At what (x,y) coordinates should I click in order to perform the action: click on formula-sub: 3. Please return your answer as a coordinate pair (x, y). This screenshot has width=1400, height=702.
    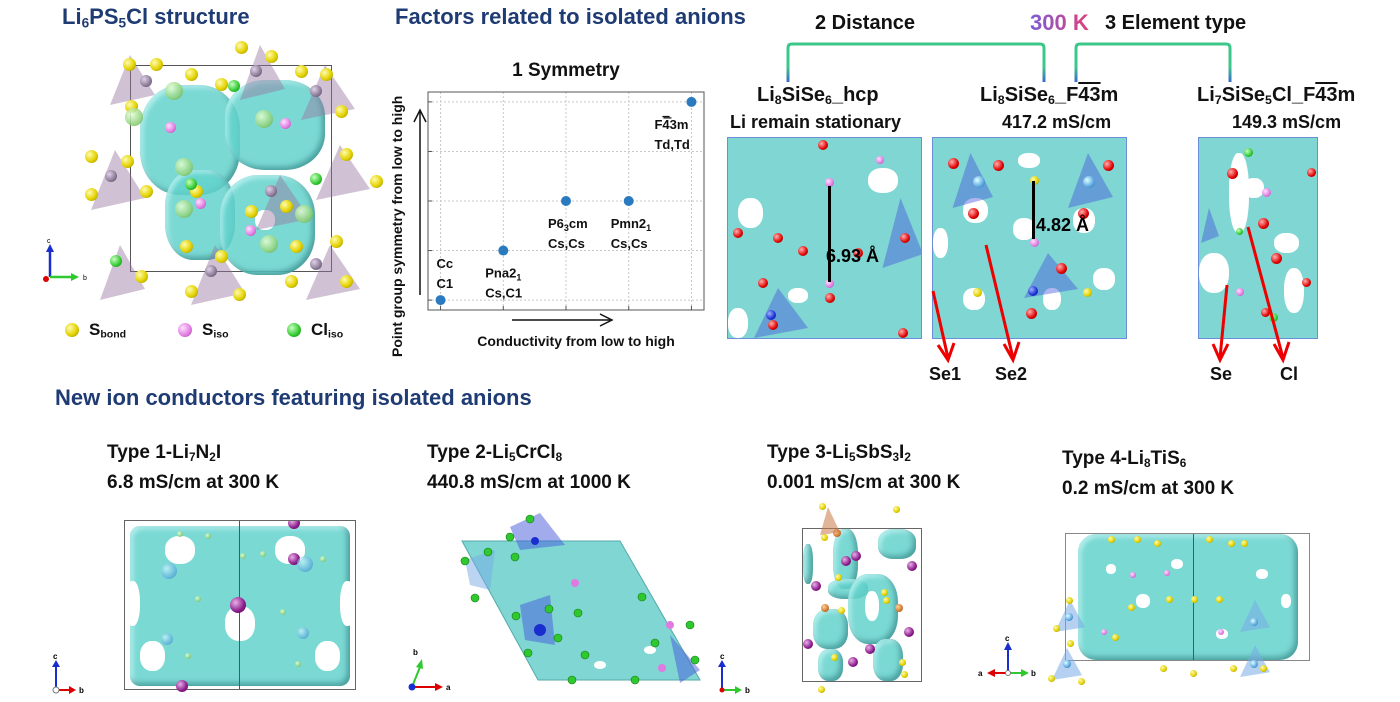
    Looking at the image, I should click on (896, 457).